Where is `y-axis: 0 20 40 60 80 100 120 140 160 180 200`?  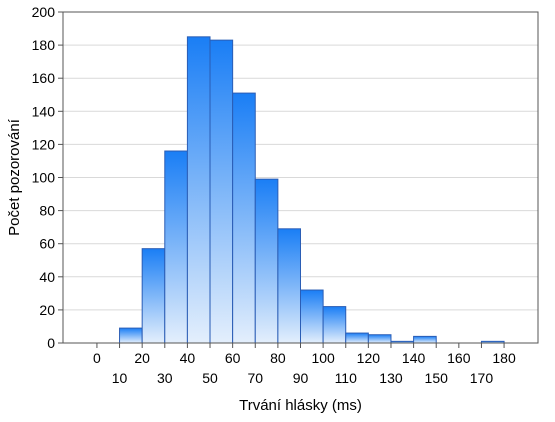
y-axis: 0 20 40 60 80 100 120 140 160 180 200 is located at coordinates (47, 177).